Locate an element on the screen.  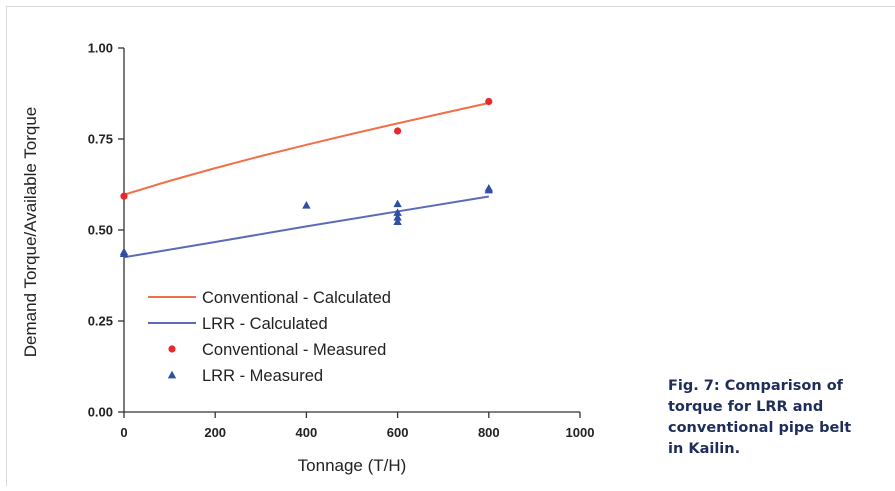
y-tick-label: 0.00 is located at coordinates (100, 412).